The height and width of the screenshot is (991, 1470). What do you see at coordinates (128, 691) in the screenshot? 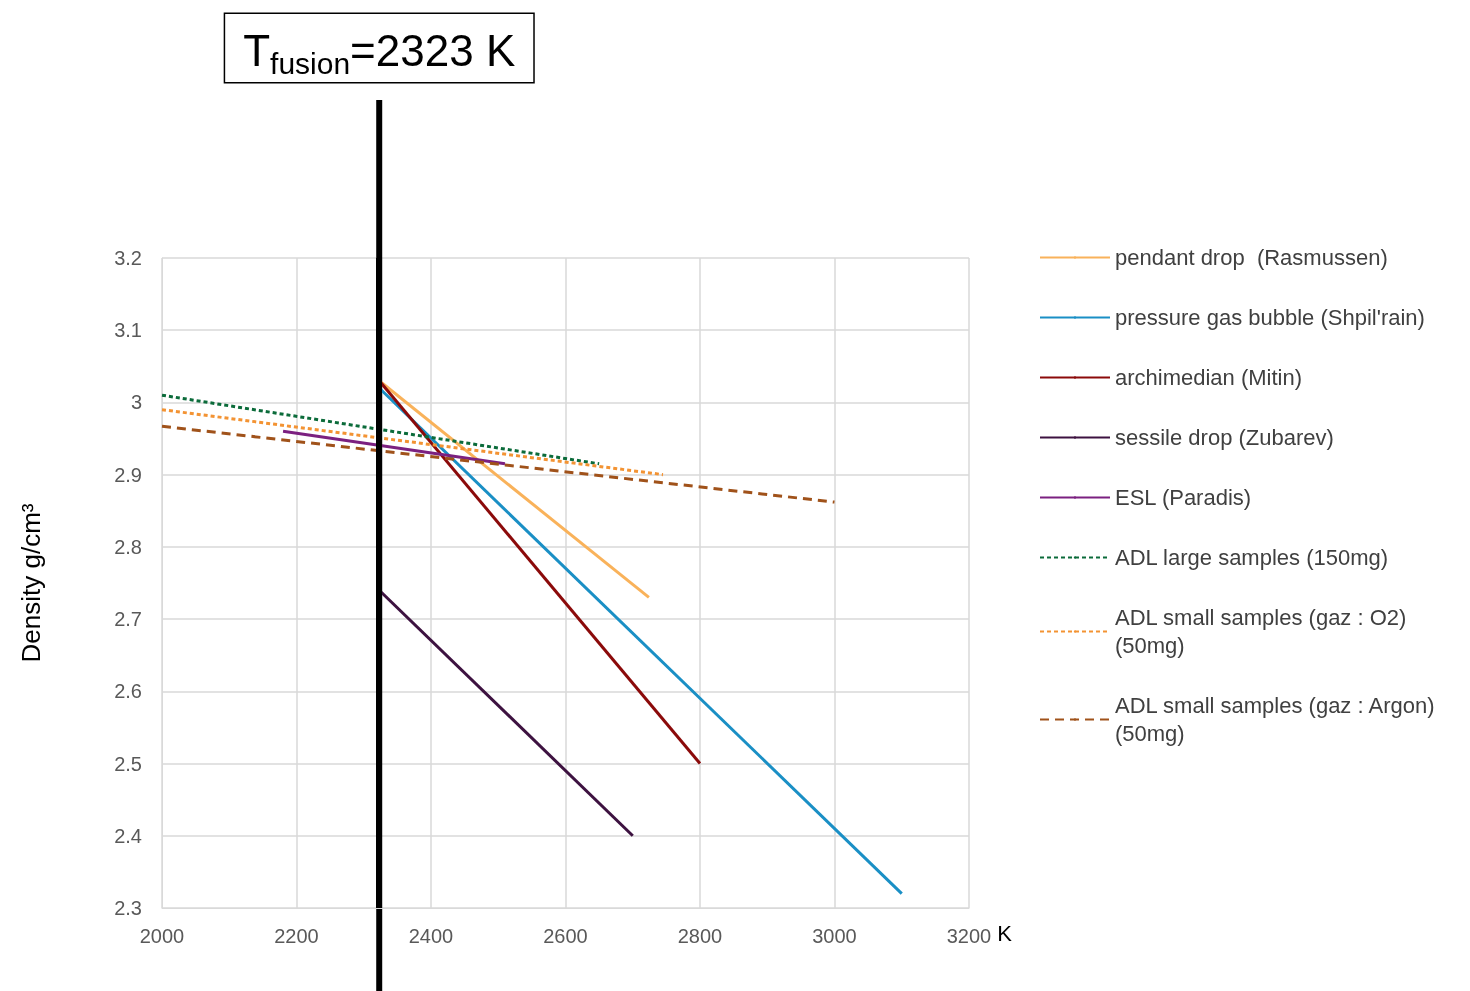
I see `y-tick-label: 2.6` at bounding box center [128, 691].